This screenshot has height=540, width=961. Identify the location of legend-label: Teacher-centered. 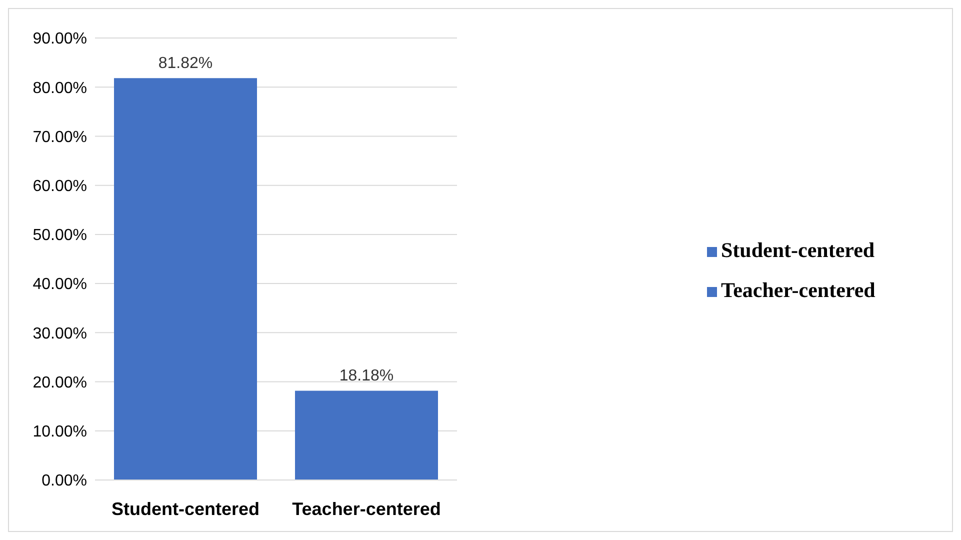
(798, 290).